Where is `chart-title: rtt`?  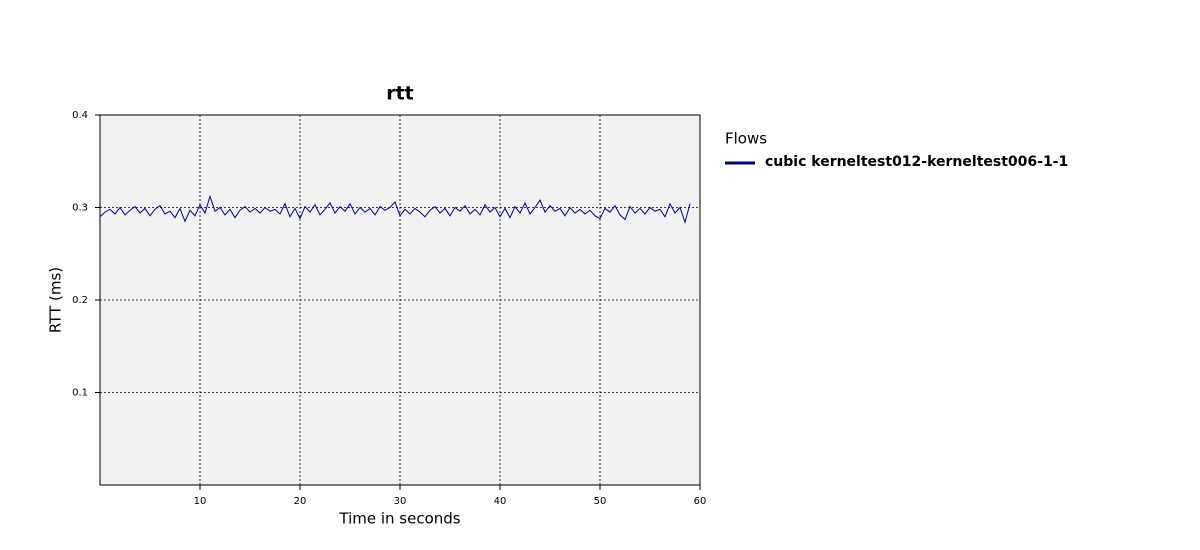
chart-title: rtt is located at coordinates (400, 94).